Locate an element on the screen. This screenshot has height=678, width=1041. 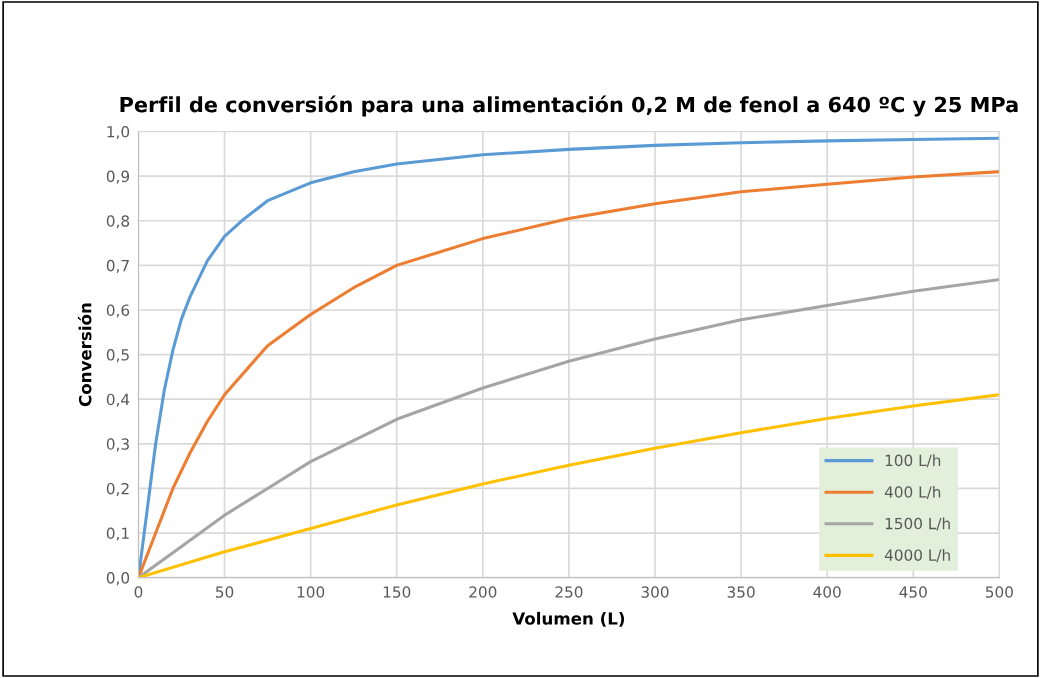
x-tick-label: 250 is located at coordinates (569, 592).